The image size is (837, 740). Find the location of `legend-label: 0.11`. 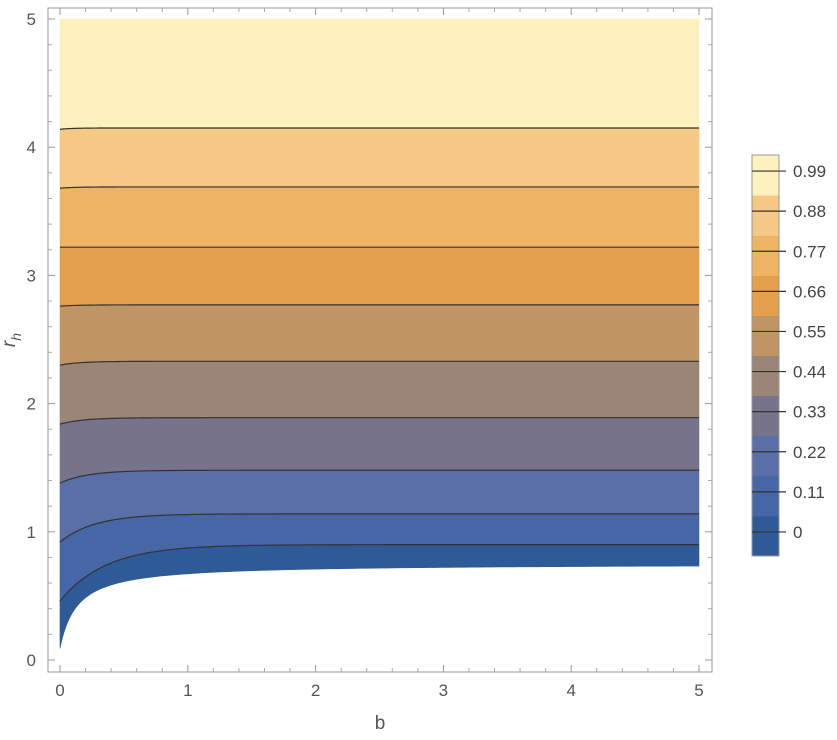

legend-label: 0.11 is located at coordinates (809, 492).